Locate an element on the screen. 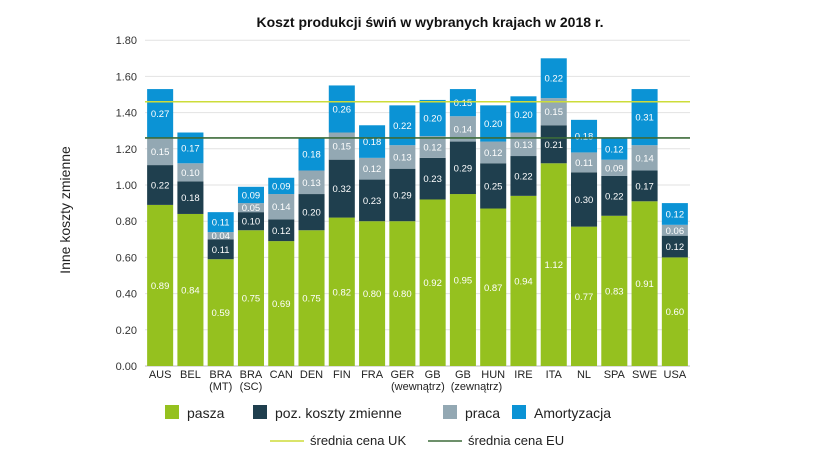 The image size is (820, 462). data-label: 0.14 is located at coordinates (281, 207).